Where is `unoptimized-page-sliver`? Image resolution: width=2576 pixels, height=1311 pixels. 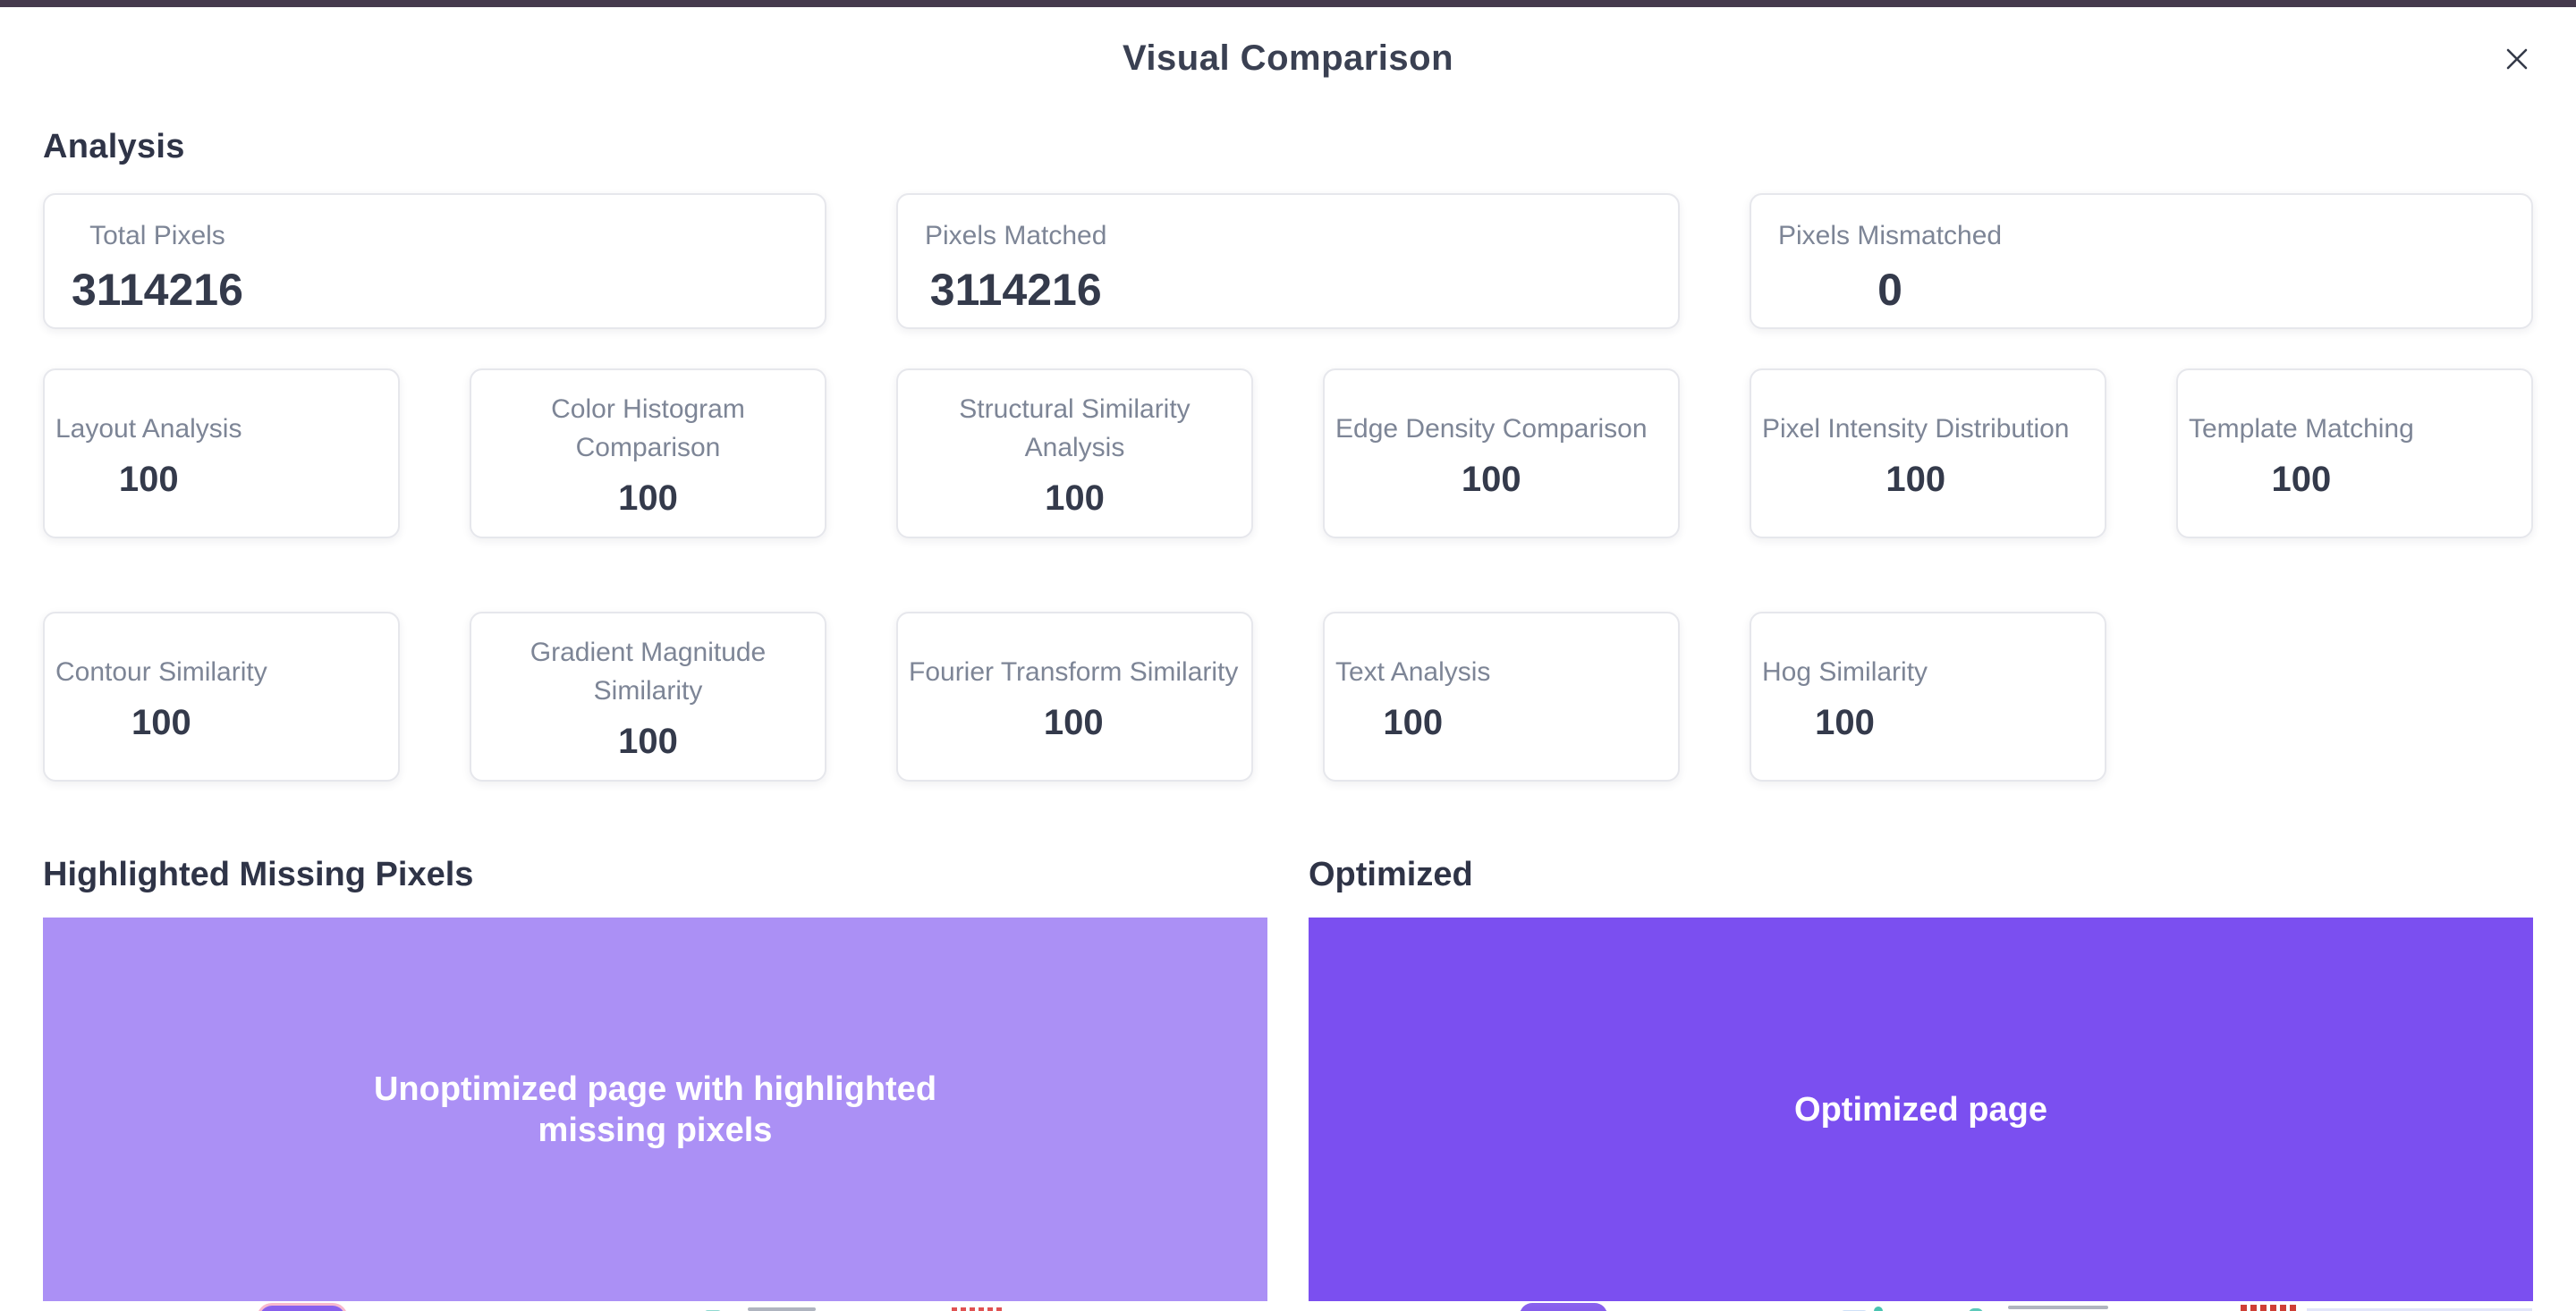
unoptimized-page-sliver is located at coordinates (655, 1306).